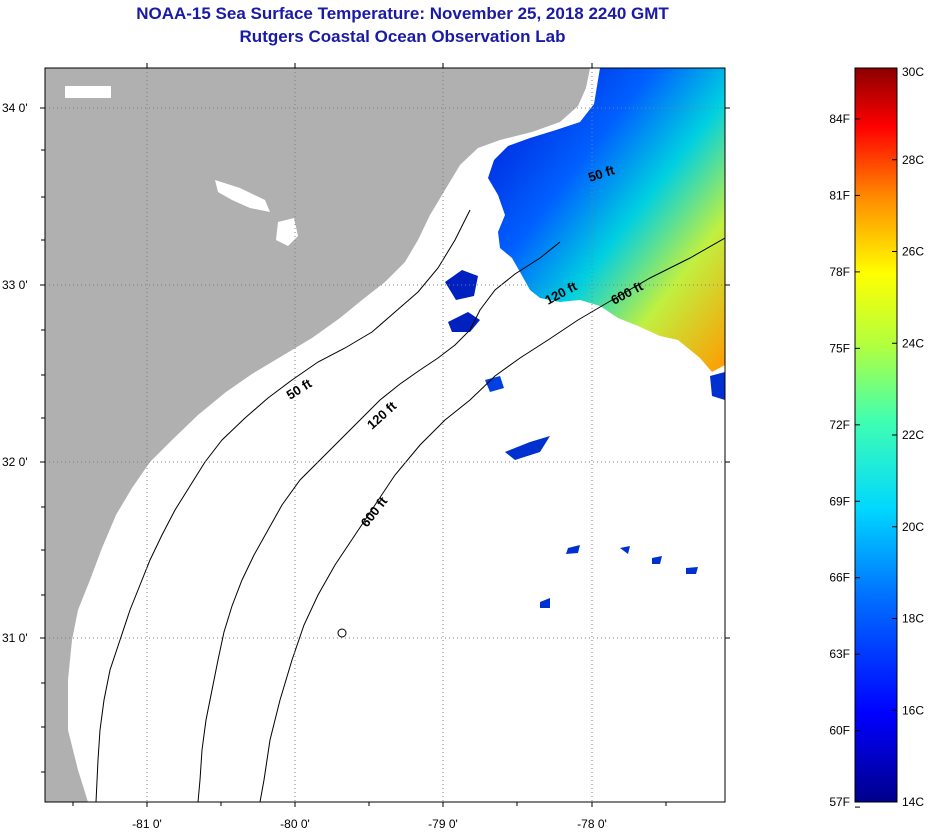 This screenshot has width=936, height=832. What do you see at coordinates (15, 108) in the screenshot?
I see `lat-label-34: 34 0'` at bounding box center [15, 108].